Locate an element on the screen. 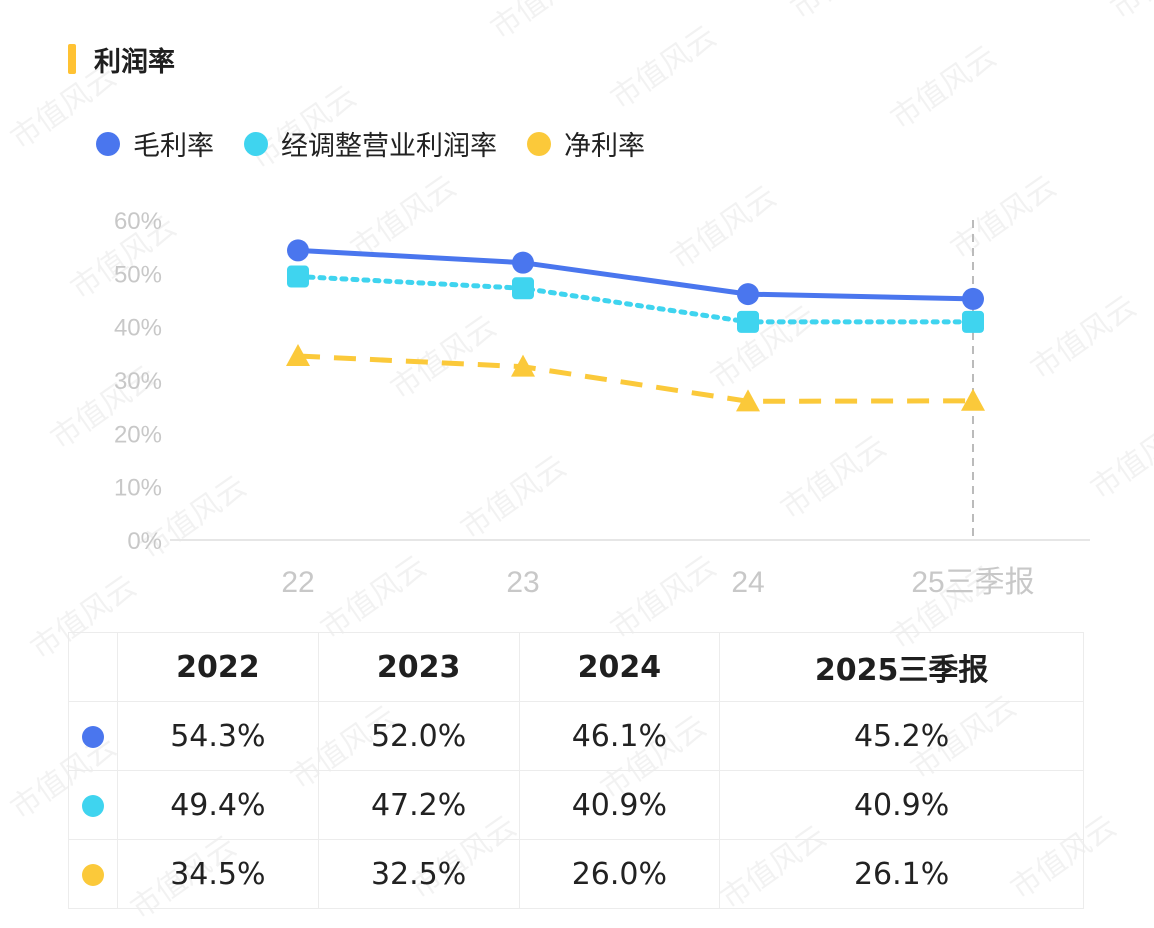 The height and width of the screenshot is (928, 1154). table-row: 49.4% 47.2% 40.9% 40.9% is located at coordinates (576, 805).